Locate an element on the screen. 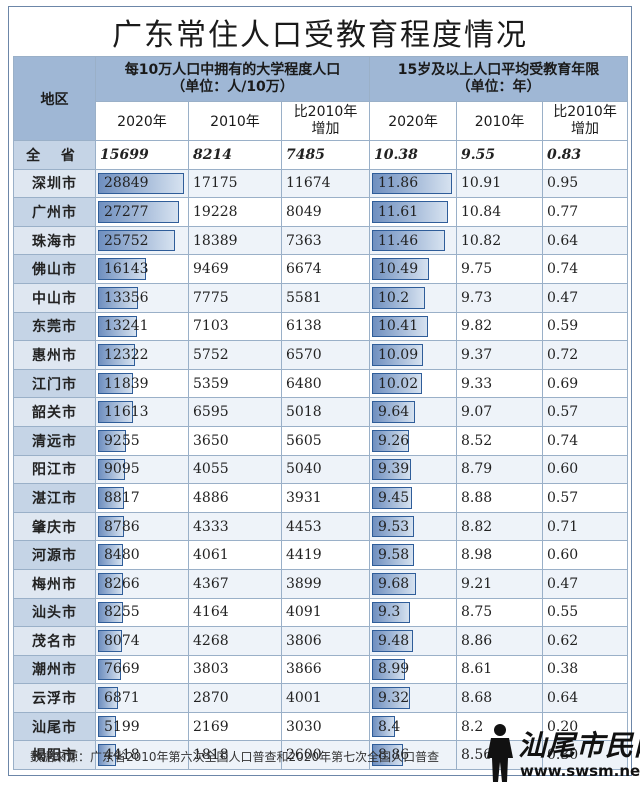  years-2010-cell: 9.55 is located at coordinates (500, 155).